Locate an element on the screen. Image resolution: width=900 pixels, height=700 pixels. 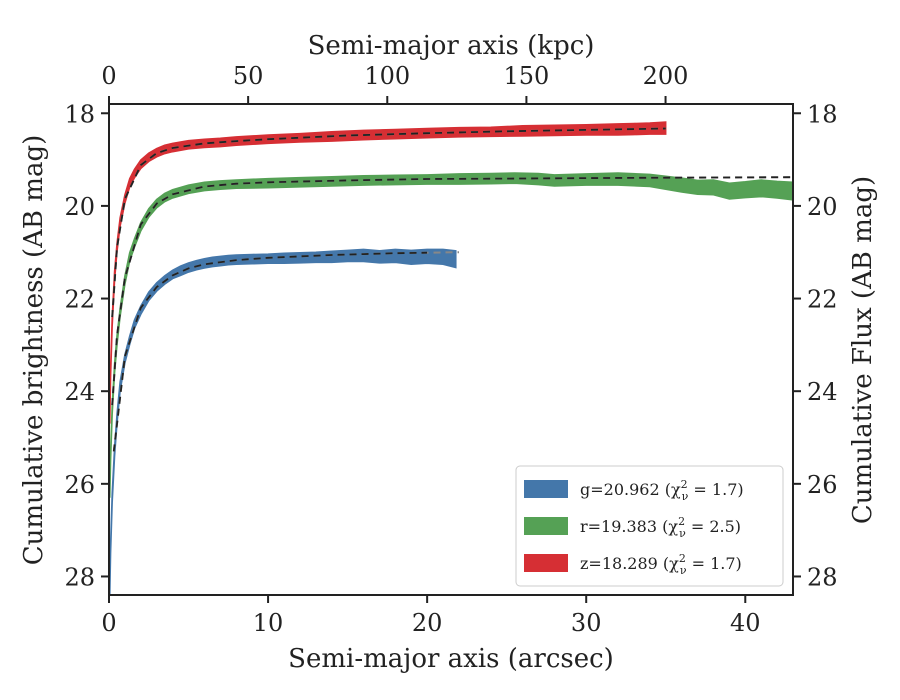
right-y-tick-label: 28 is located at coordinates (822, 577).